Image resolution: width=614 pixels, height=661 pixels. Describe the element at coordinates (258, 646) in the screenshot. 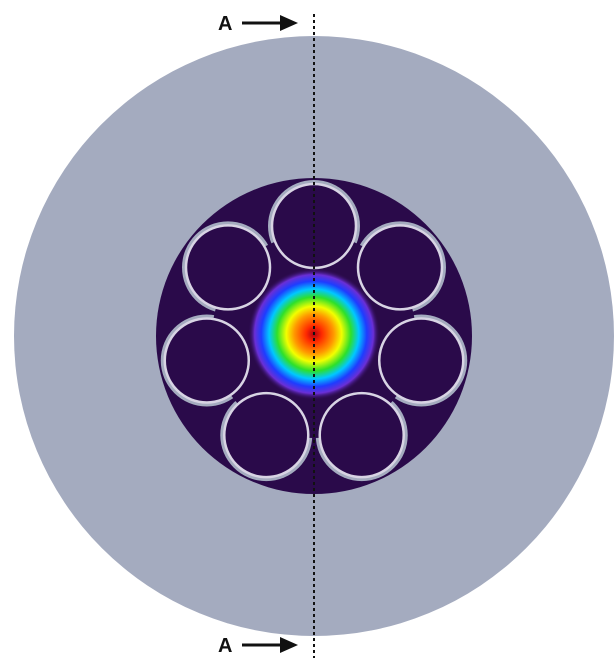

I see `section-marker-bottom: A` at that location.